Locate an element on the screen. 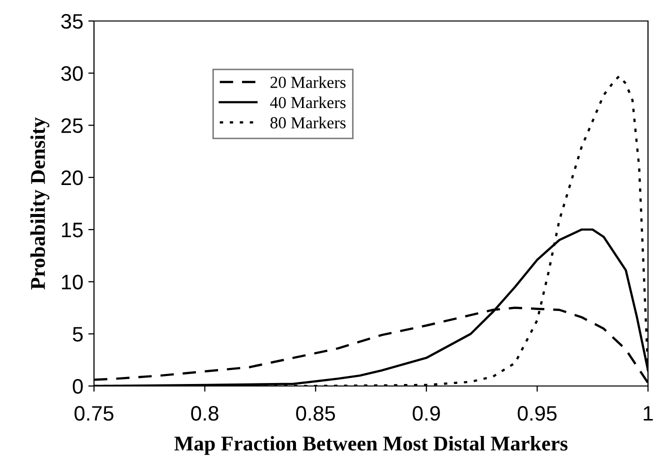 The height and width of the screenshot is (471, 666). y-tick-label: 30 is located at coordinates (72, 73).